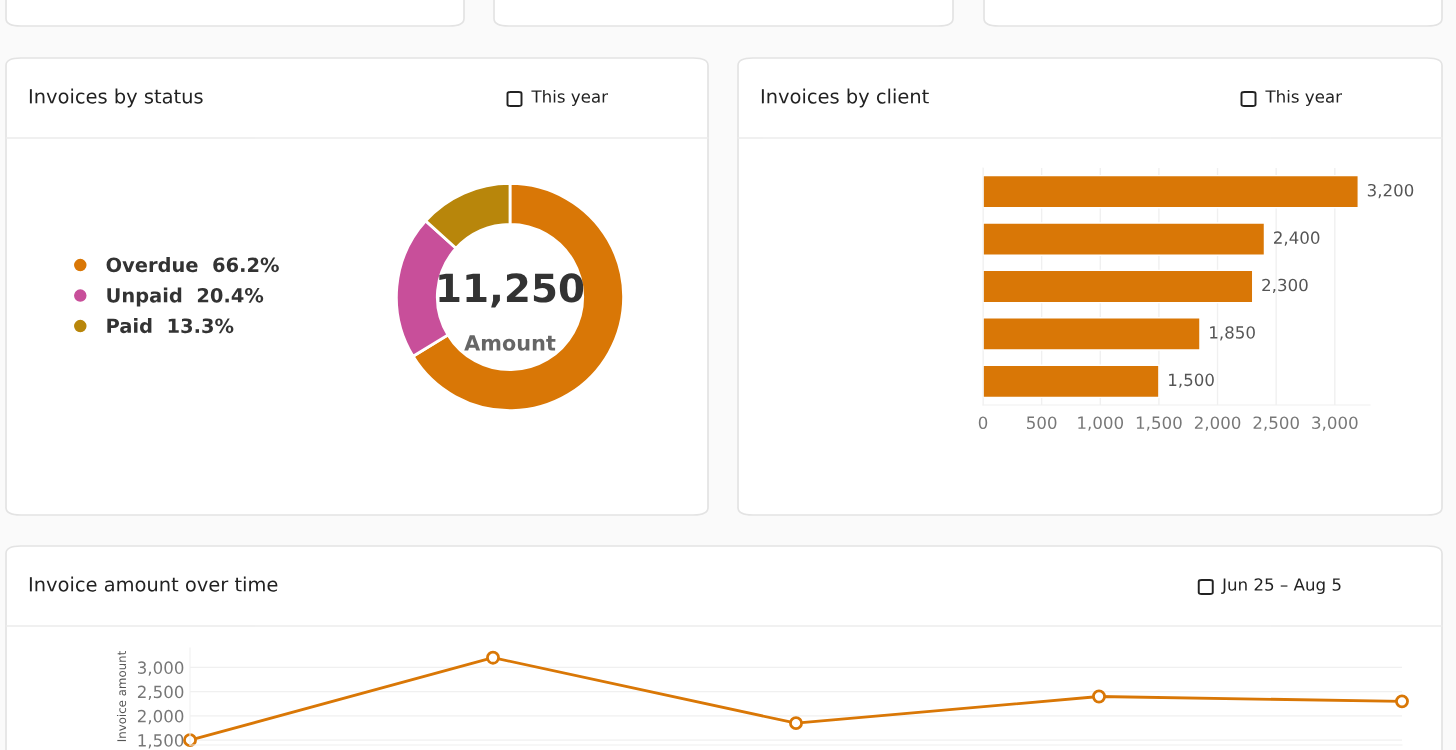  What do you see at coordinates (1276, 423) in the screenshot?
I see `x-tick-label: 2,500` at bounding box center [1276, 423].